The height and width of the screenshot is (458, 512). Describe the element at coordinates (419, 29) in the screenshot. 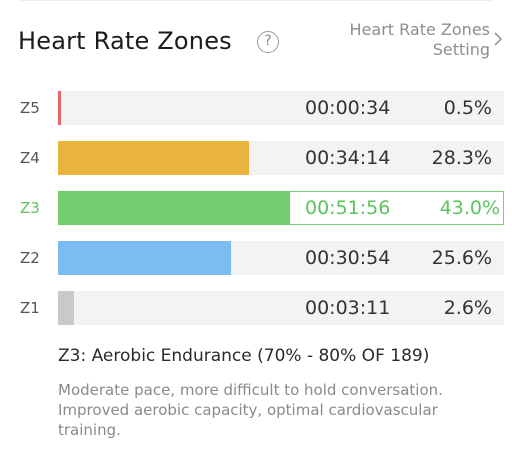

I see `setting-link-line1: Heart Rate Zones` at that location.